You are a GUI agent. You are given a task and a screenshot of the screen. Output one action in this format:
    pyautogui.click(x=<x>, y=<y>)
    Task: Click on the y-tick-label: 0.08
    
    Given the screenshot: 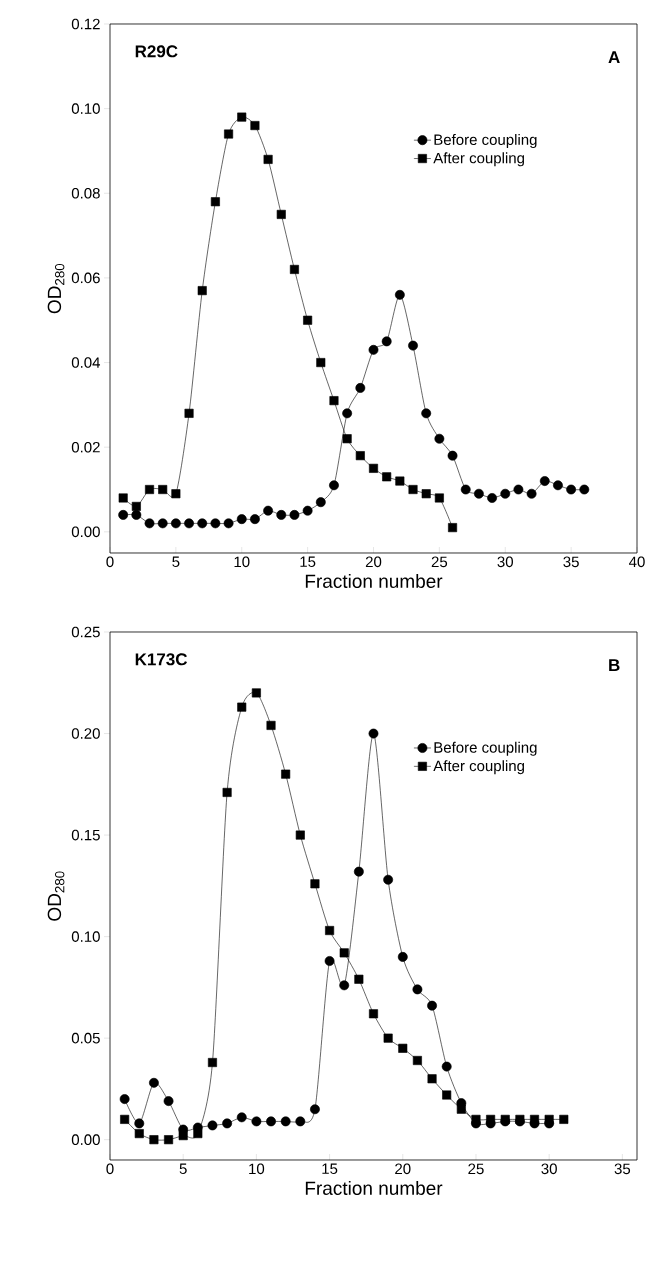 What is the action you would take?
    pyautogui.click(x=85, y=193)
    